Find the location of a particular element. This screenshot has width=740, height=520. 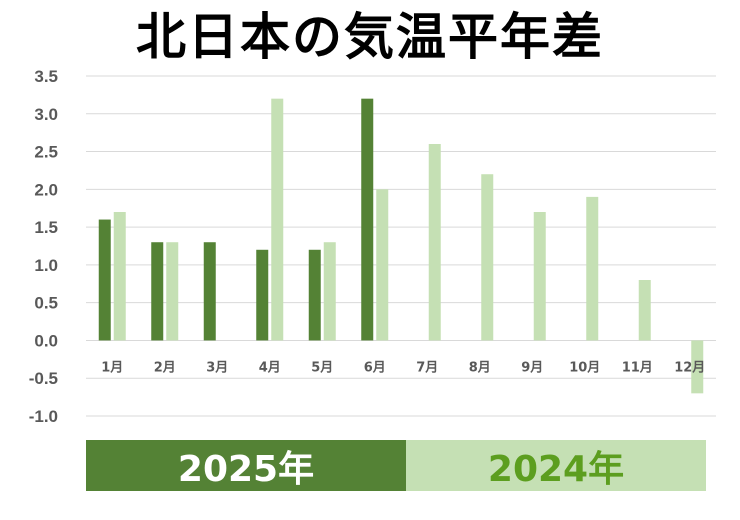

x-tick-label: 11月 is located at coordinates (637, 367).